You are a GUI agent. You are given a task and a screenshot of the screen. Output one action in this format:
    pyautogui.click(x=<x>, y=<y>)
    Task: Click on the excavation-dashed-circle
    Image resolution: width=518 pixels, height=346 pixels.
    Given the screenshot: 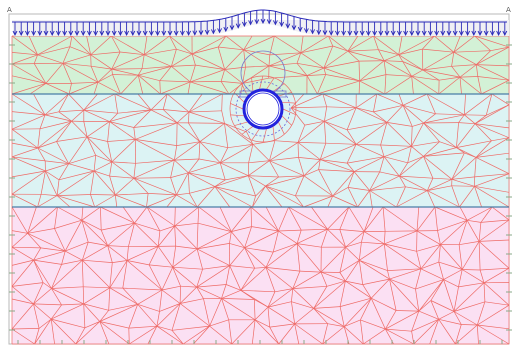 What is the action you would take?
    pyautogui.click(x=263, y=109)
    